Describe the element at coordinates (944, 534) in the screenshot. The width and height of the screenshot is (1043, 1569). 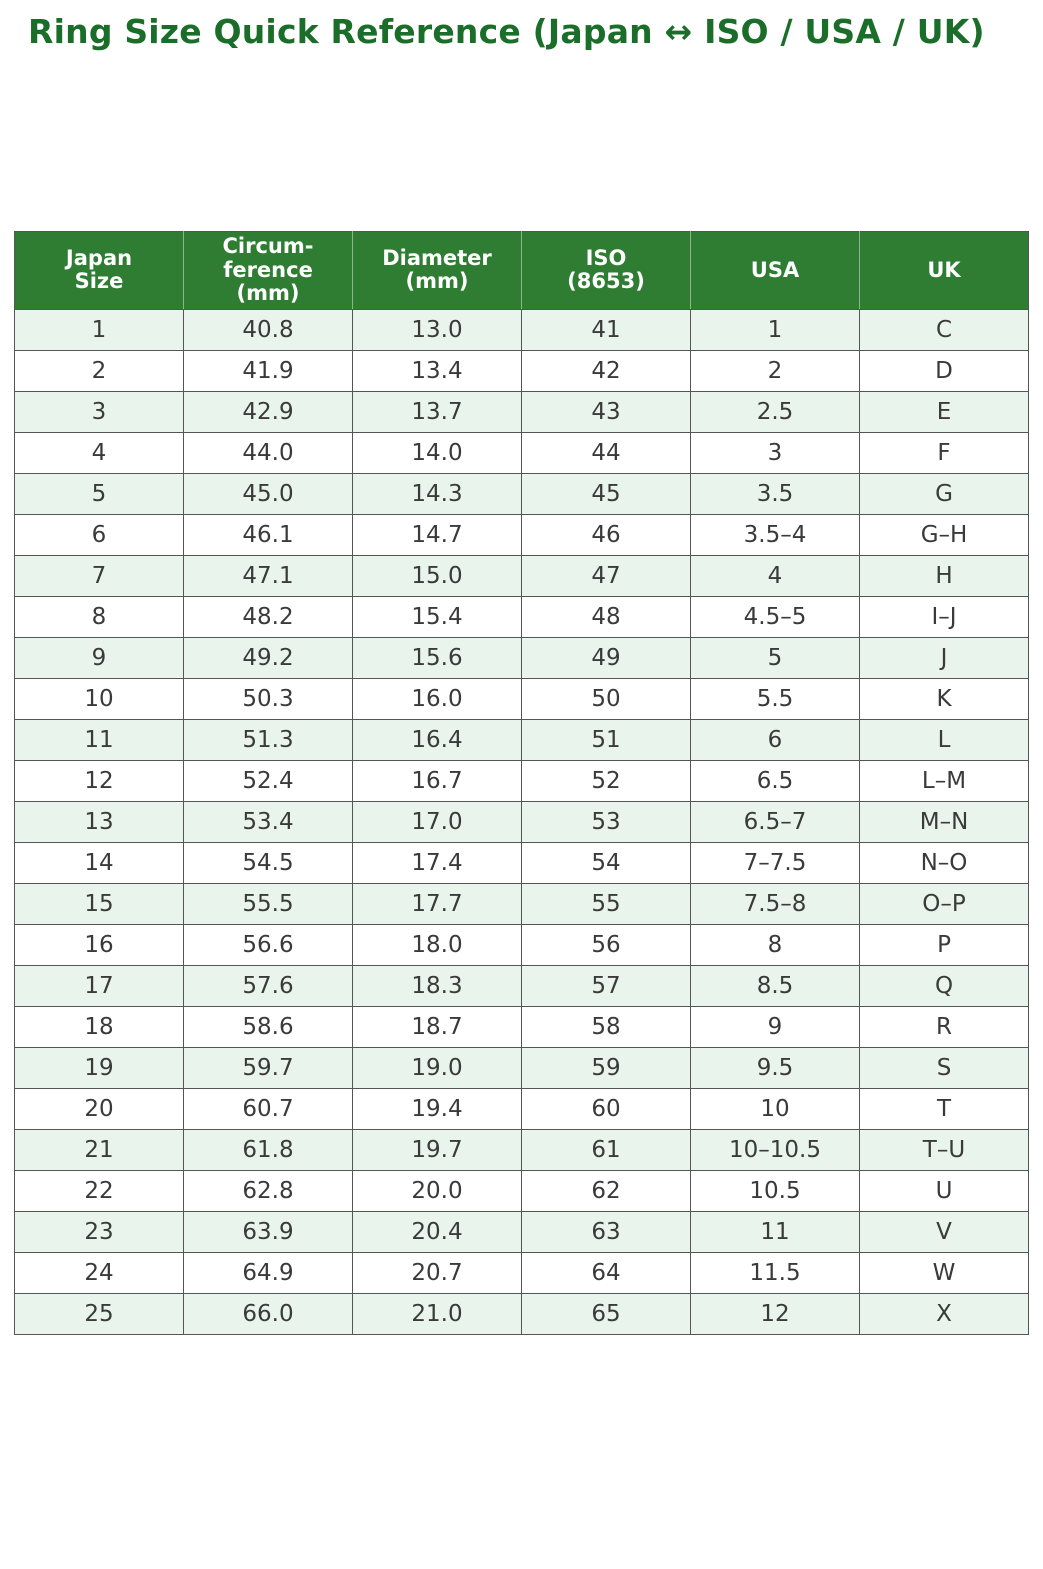
I see `table-cell-uk: G–H` at that location.